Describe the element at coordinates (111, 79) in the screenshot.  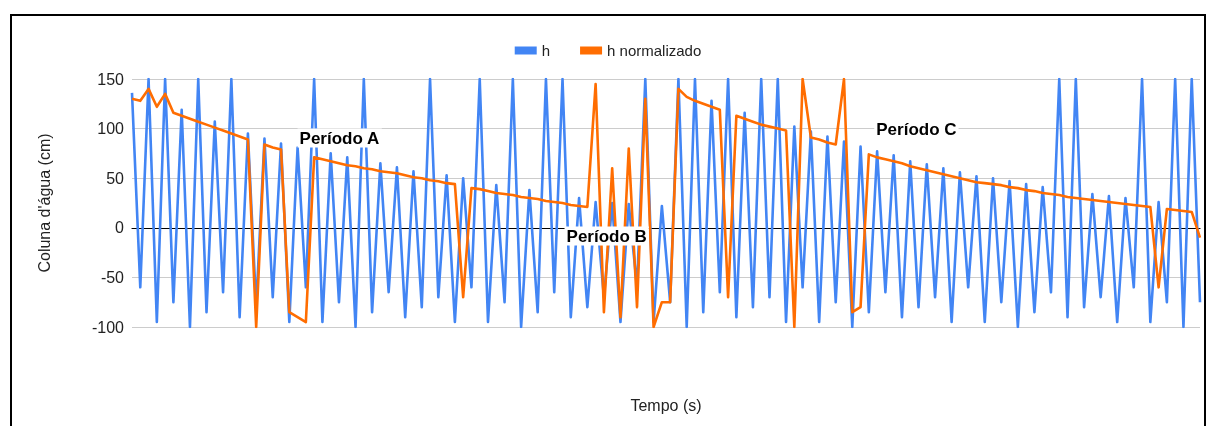
I see `y-tick-label: 150` at that location.